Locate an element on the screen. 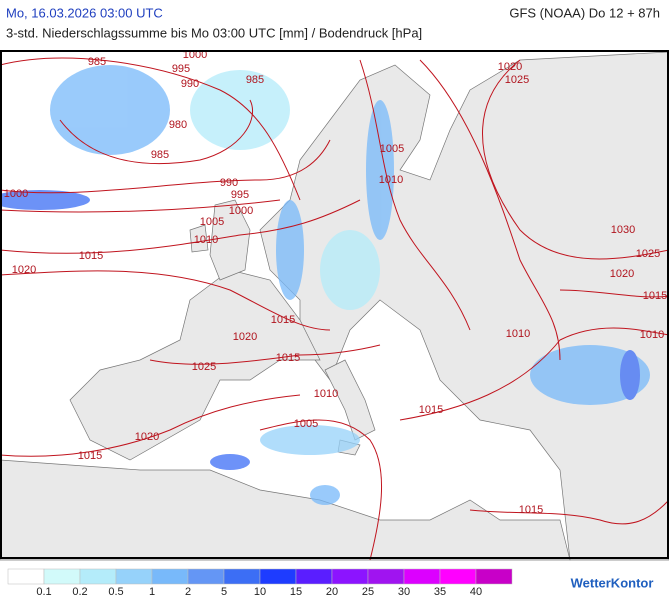 This screenshot has width=669, height=605. legend-label: 10 is located at coordinates (260, 592).